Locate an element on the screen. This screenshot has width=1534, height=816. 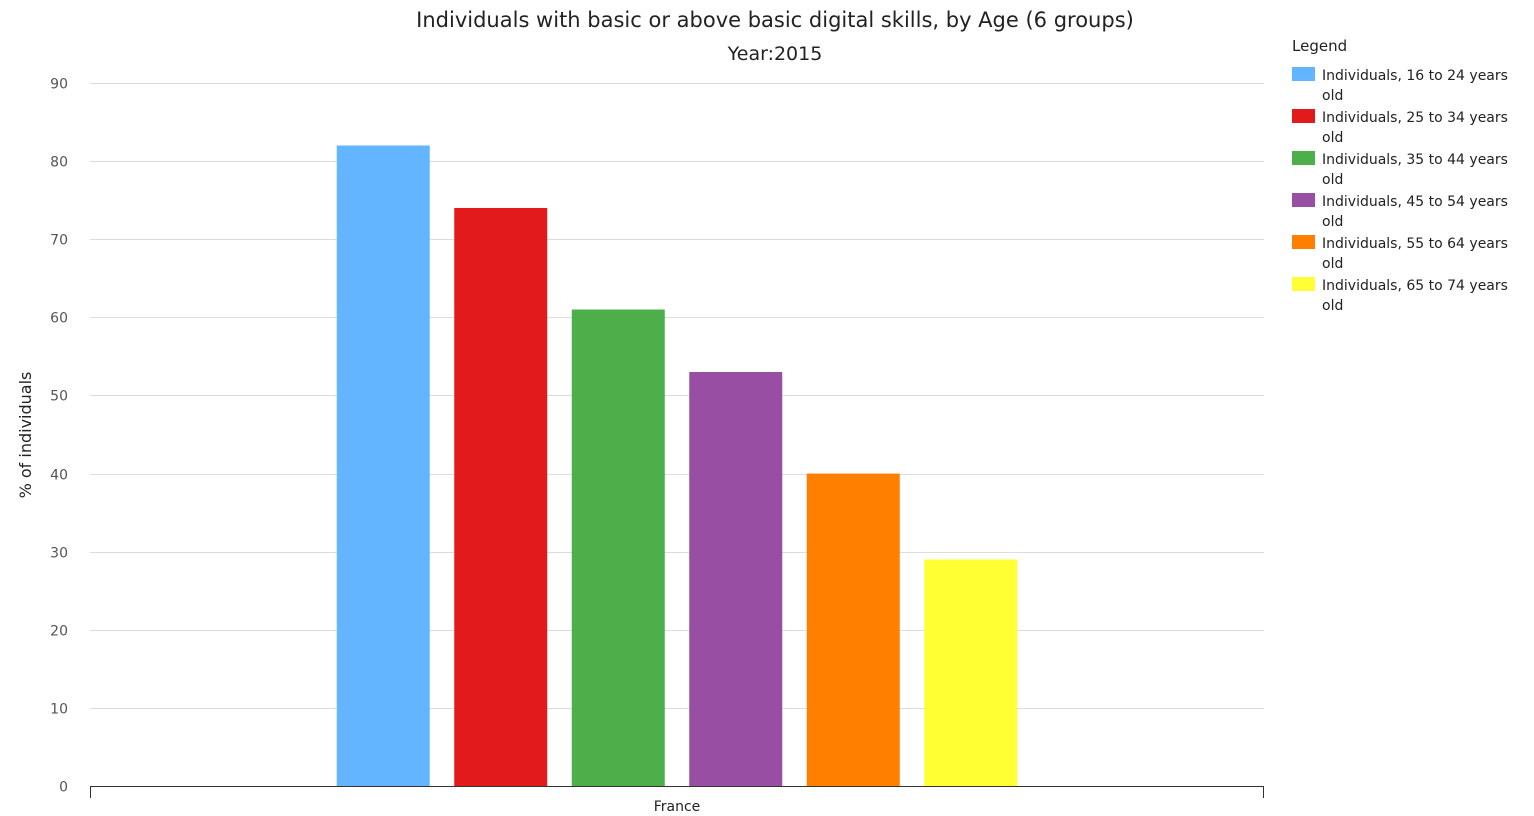
y-tick-label: 10 is located at coordinates (59, 710).